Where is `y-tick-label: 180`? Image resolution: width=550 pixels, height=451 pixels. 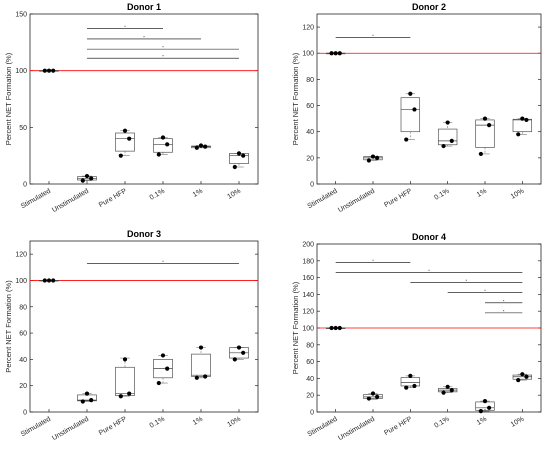
y-tick-label: 180 is located at coordinates (308, 261).